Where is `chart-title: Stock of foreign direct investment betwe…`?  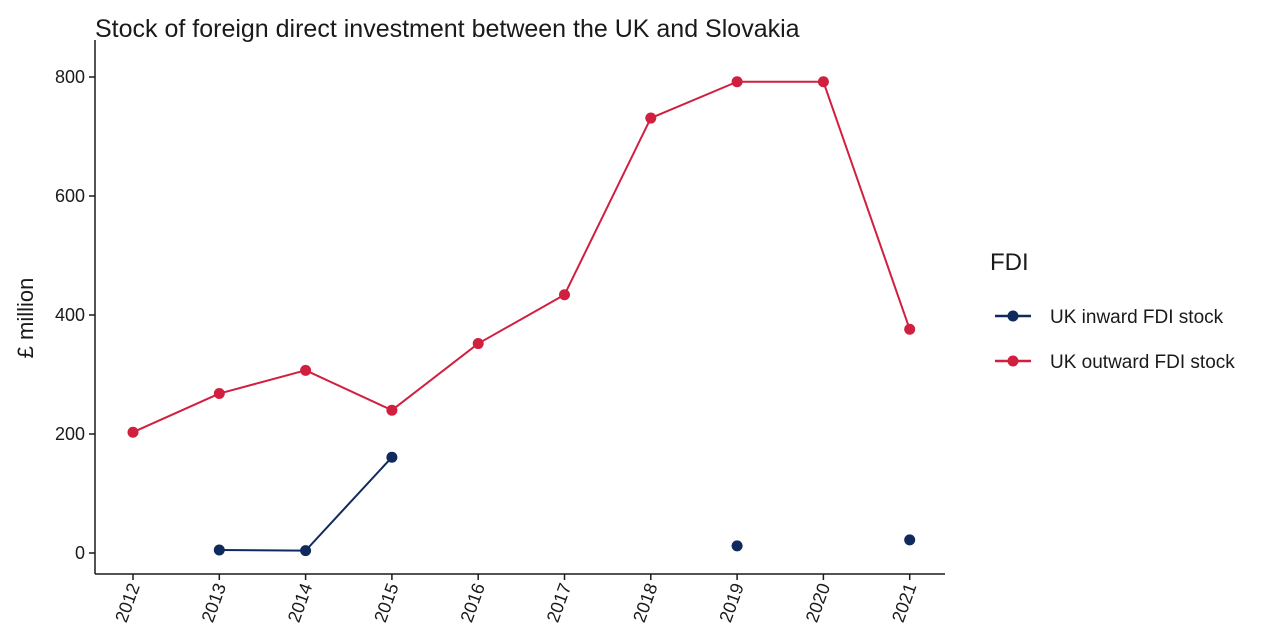
chart-title: Stock of foreign direct investment betwe… is located at coordinates (447, 29).